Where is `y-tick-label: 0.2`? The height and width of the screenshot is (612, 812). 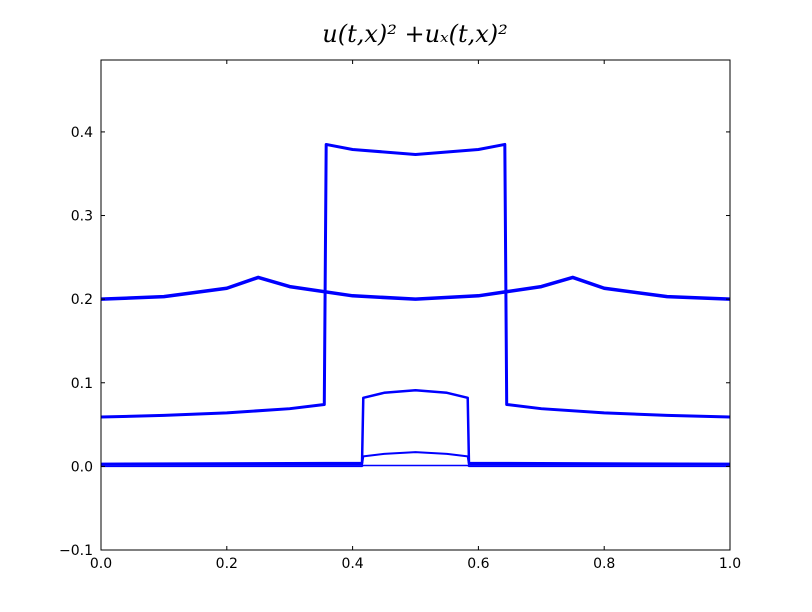
y-tick-label: 0.2 is located at coordinates (82, 300).